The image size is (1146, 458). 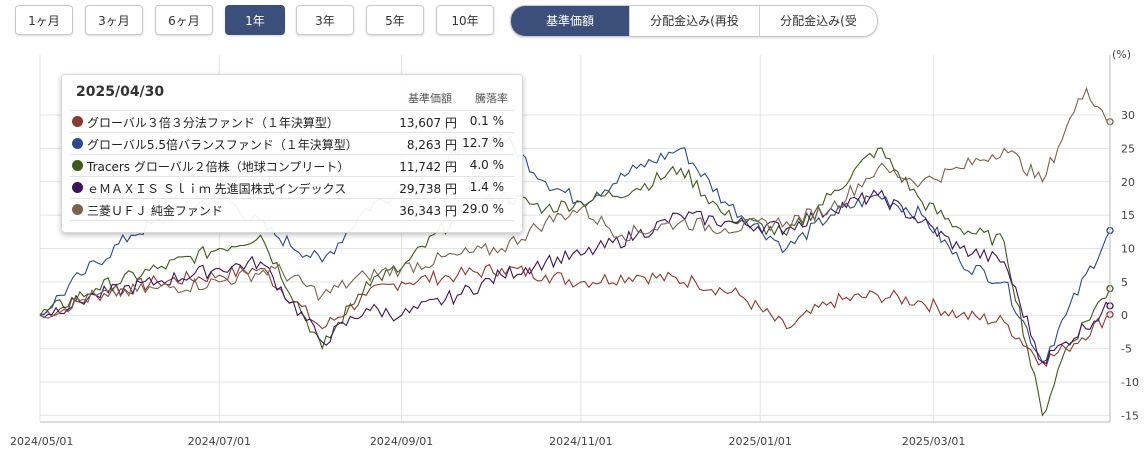 I want to click on period-1m-button: 1ヶ月, so click(x=44, y=20).